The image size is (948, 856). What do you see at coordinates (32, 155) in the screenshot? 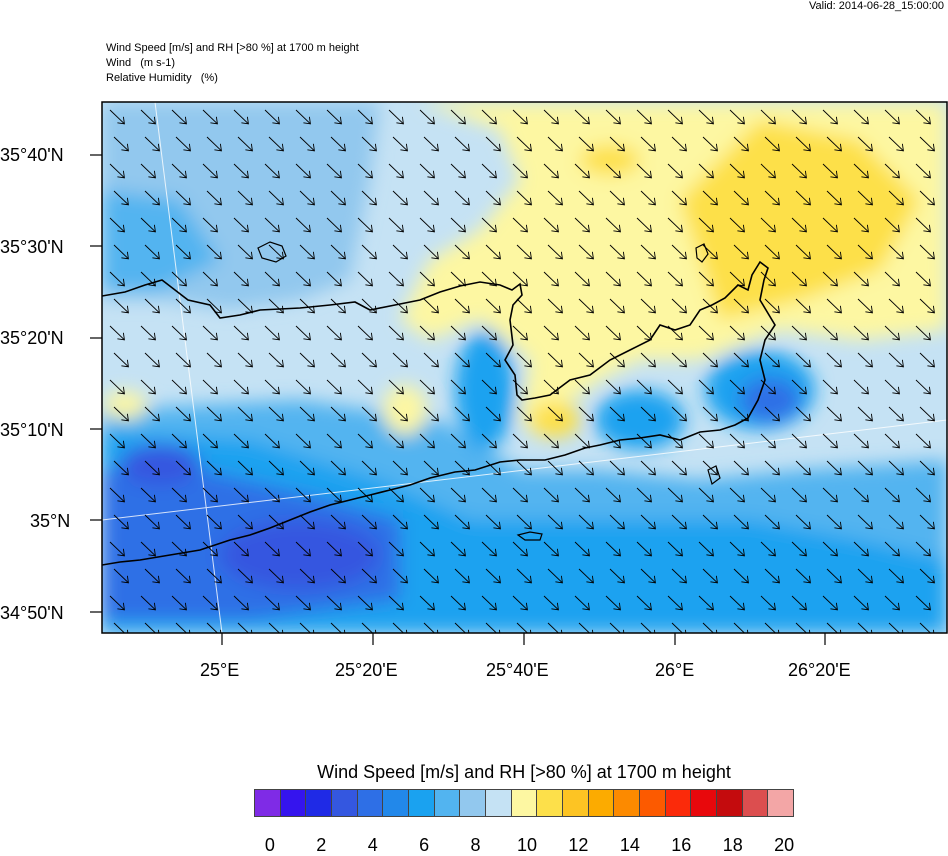
I see `lat-label-35-40: 35°40'N` at bounding box center [32, 155].